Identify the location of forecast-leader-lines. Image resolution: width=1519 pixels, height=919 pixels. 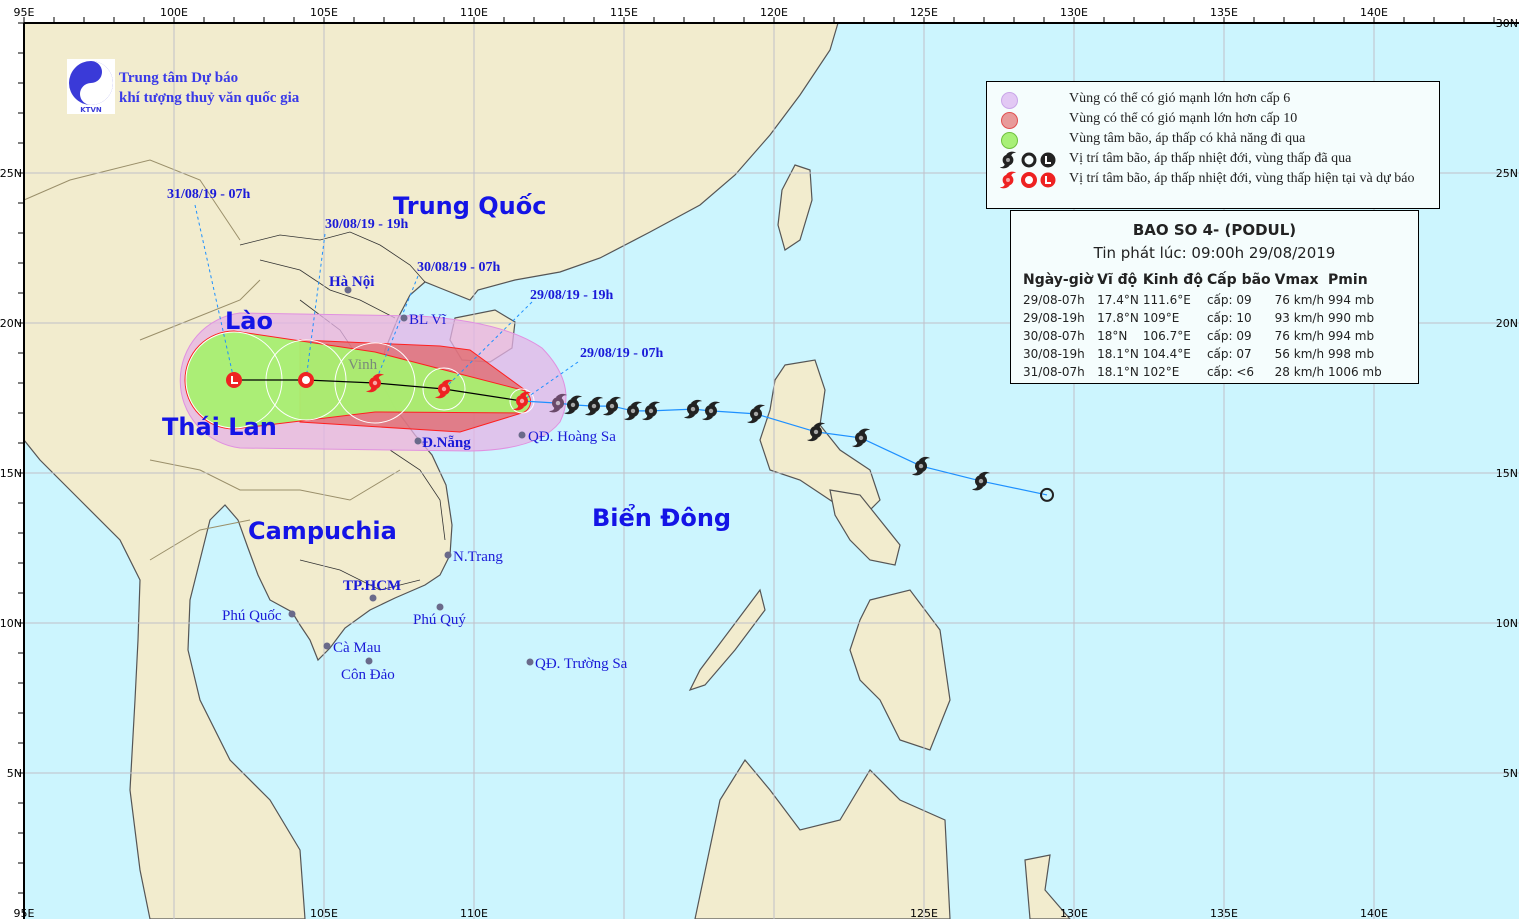
(386, 303).